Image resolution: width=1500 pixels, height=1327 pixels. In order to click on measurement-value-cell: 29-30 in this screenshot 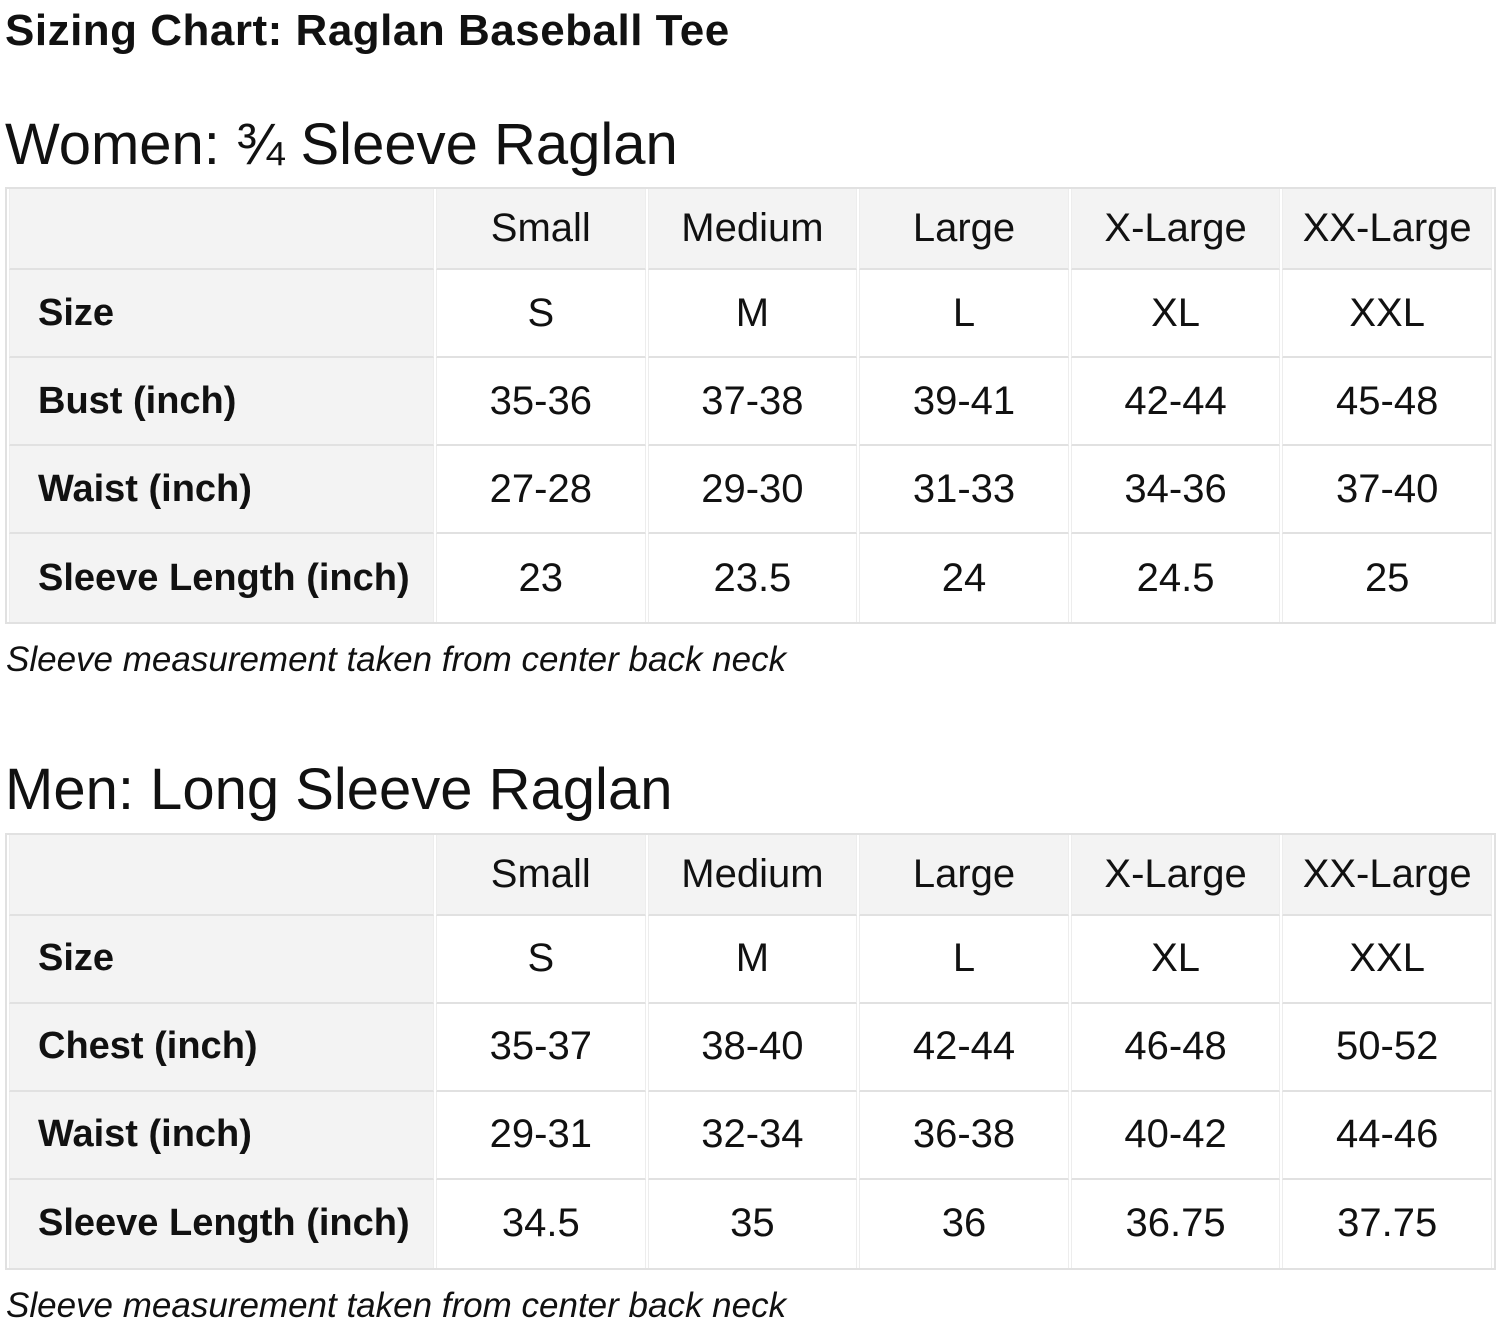, I will do `click(752, 490)`.